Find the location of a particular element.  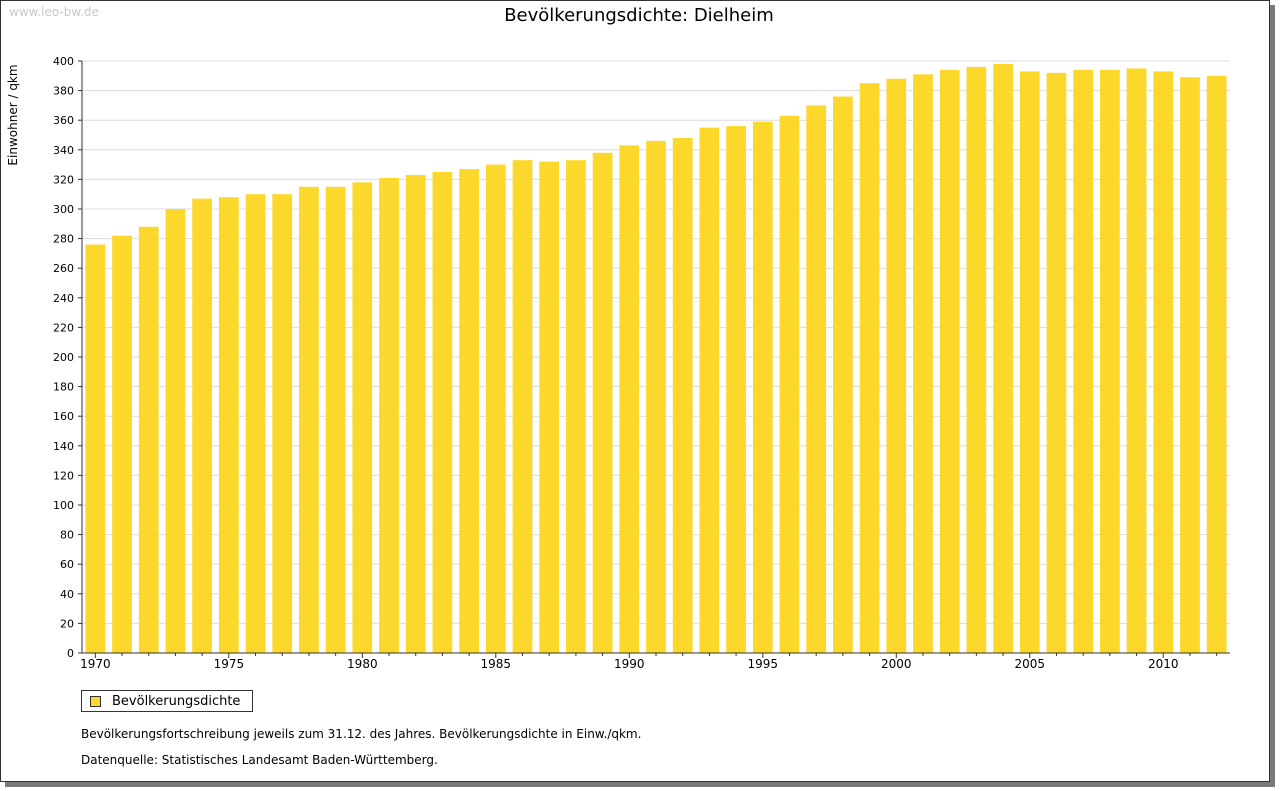

bar-1973 is located at coordinates (175, 431).